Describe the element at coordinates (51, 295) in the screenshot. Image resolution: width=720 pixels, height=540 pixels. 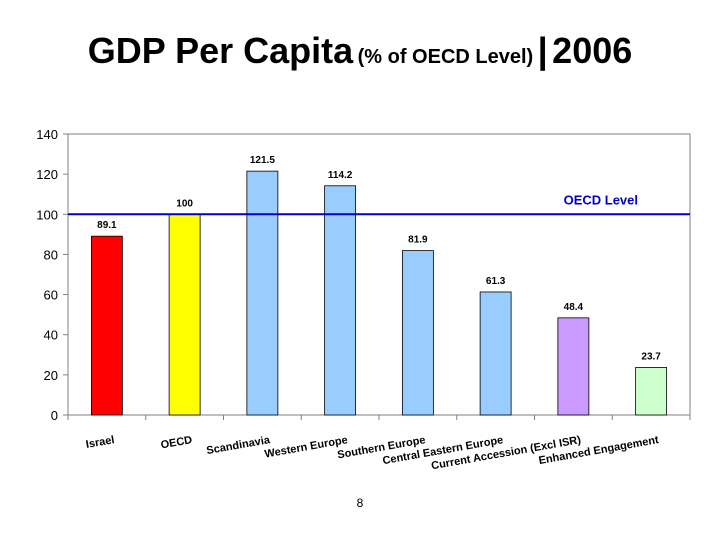
I see `y-tick-label: 60` at that location.